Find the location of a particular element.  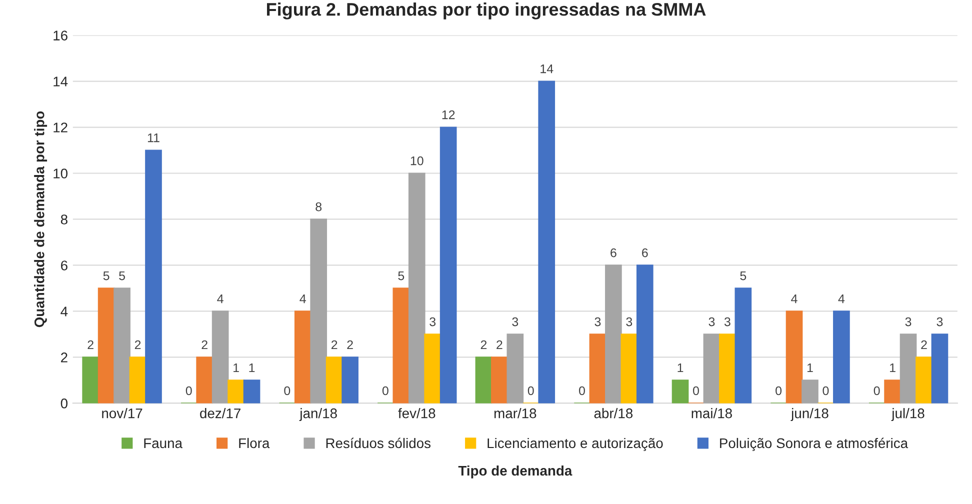

legend-label: Poluição Sonora e atmosférica is located at coordinates (814, 444).